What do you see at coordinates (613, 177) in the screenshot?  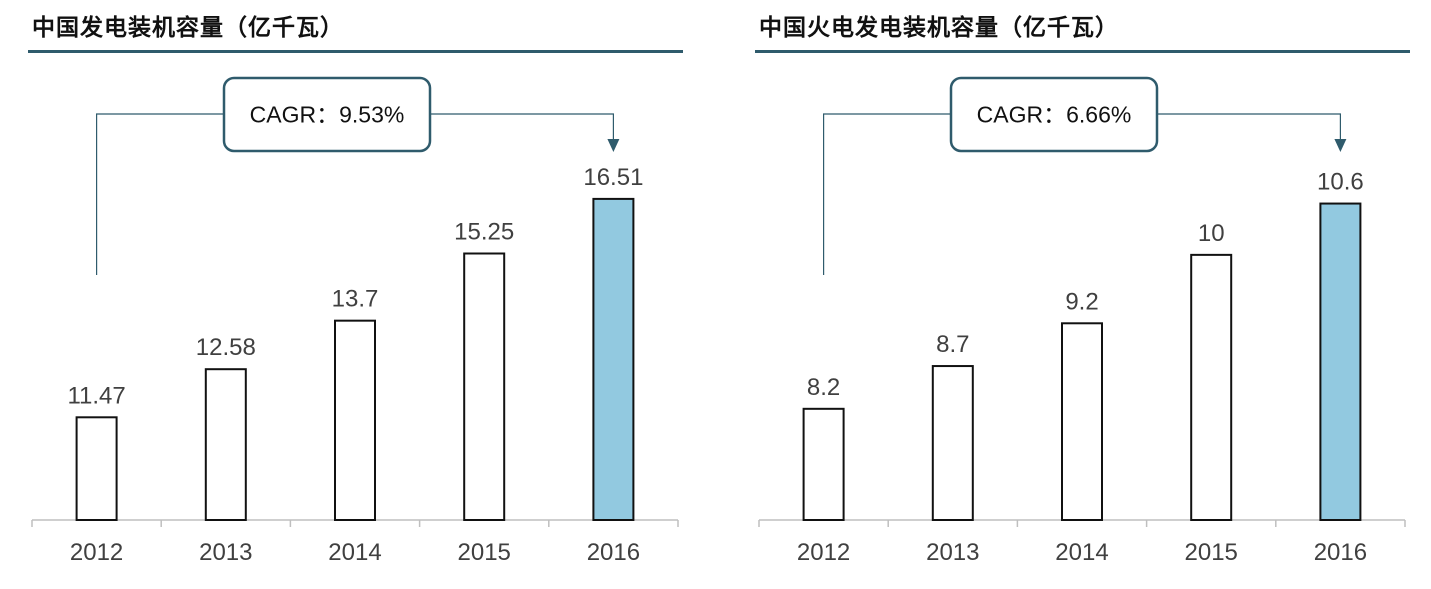 I see `value-label: 16.51` at bounding box center [613, 177].